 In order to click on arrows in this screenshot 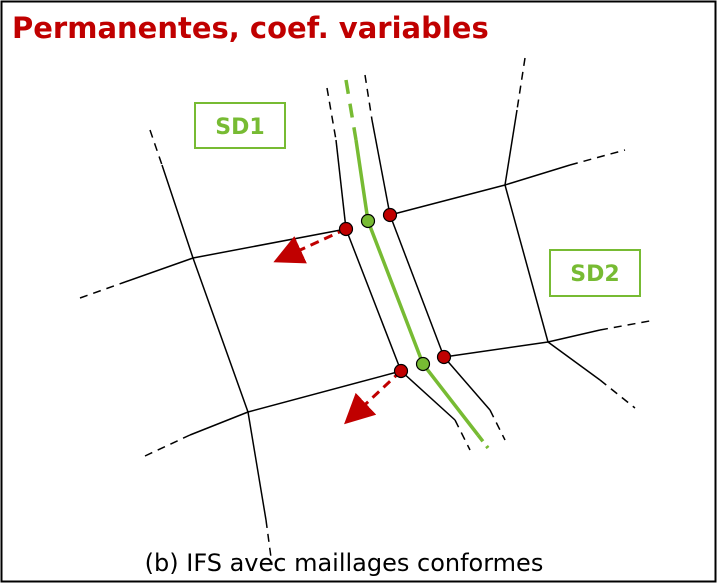, I will do `click(338, 326)`.